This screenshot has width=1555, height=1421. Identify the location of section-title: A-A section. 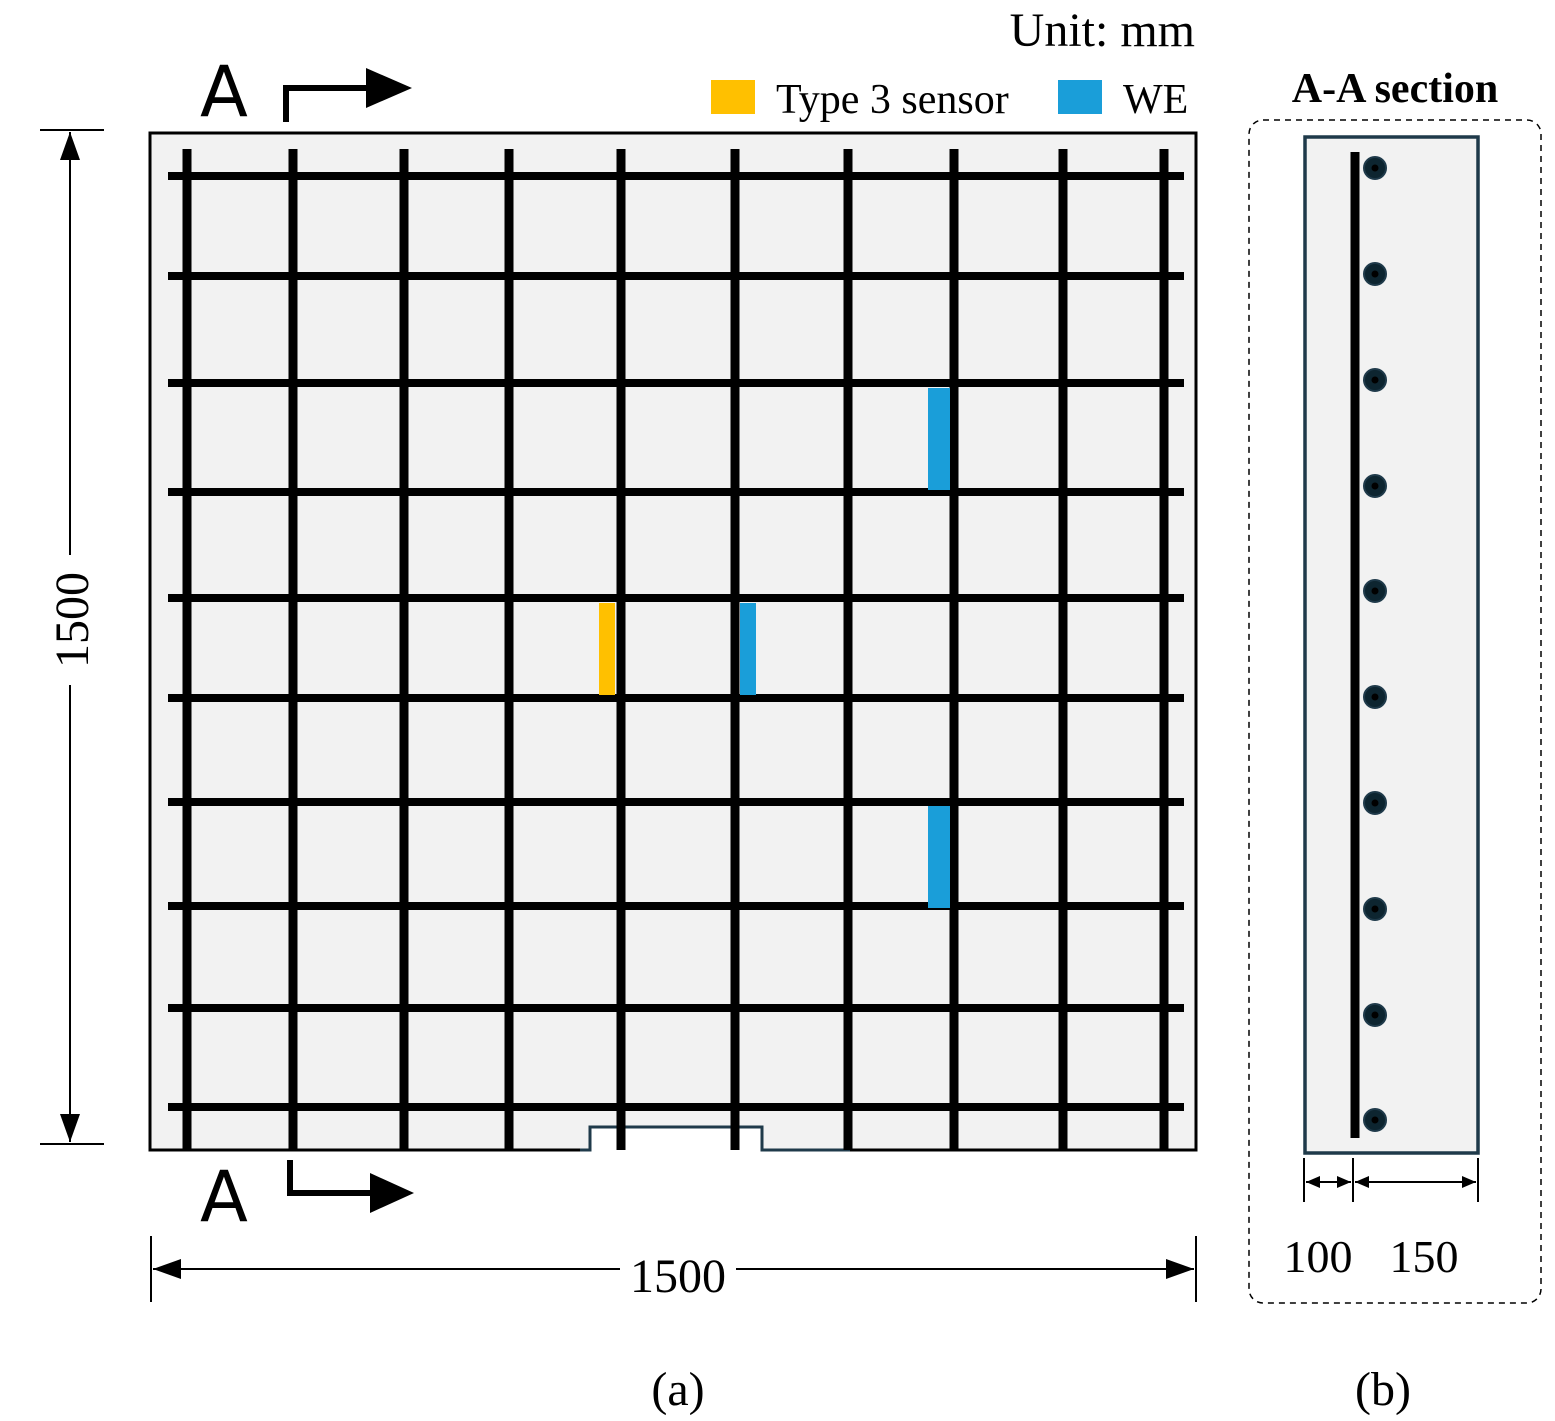
(1395, 89).